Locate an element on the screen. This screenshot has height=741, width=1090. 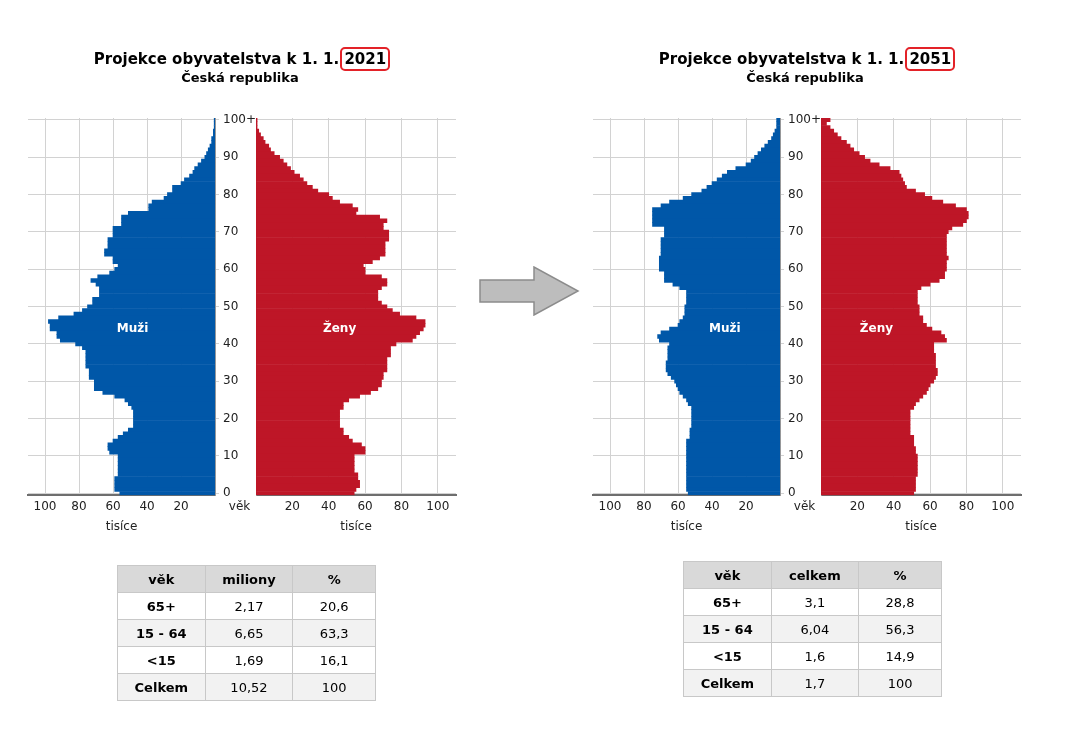
data-label: 63,3 is located at coordinates (334, 633).